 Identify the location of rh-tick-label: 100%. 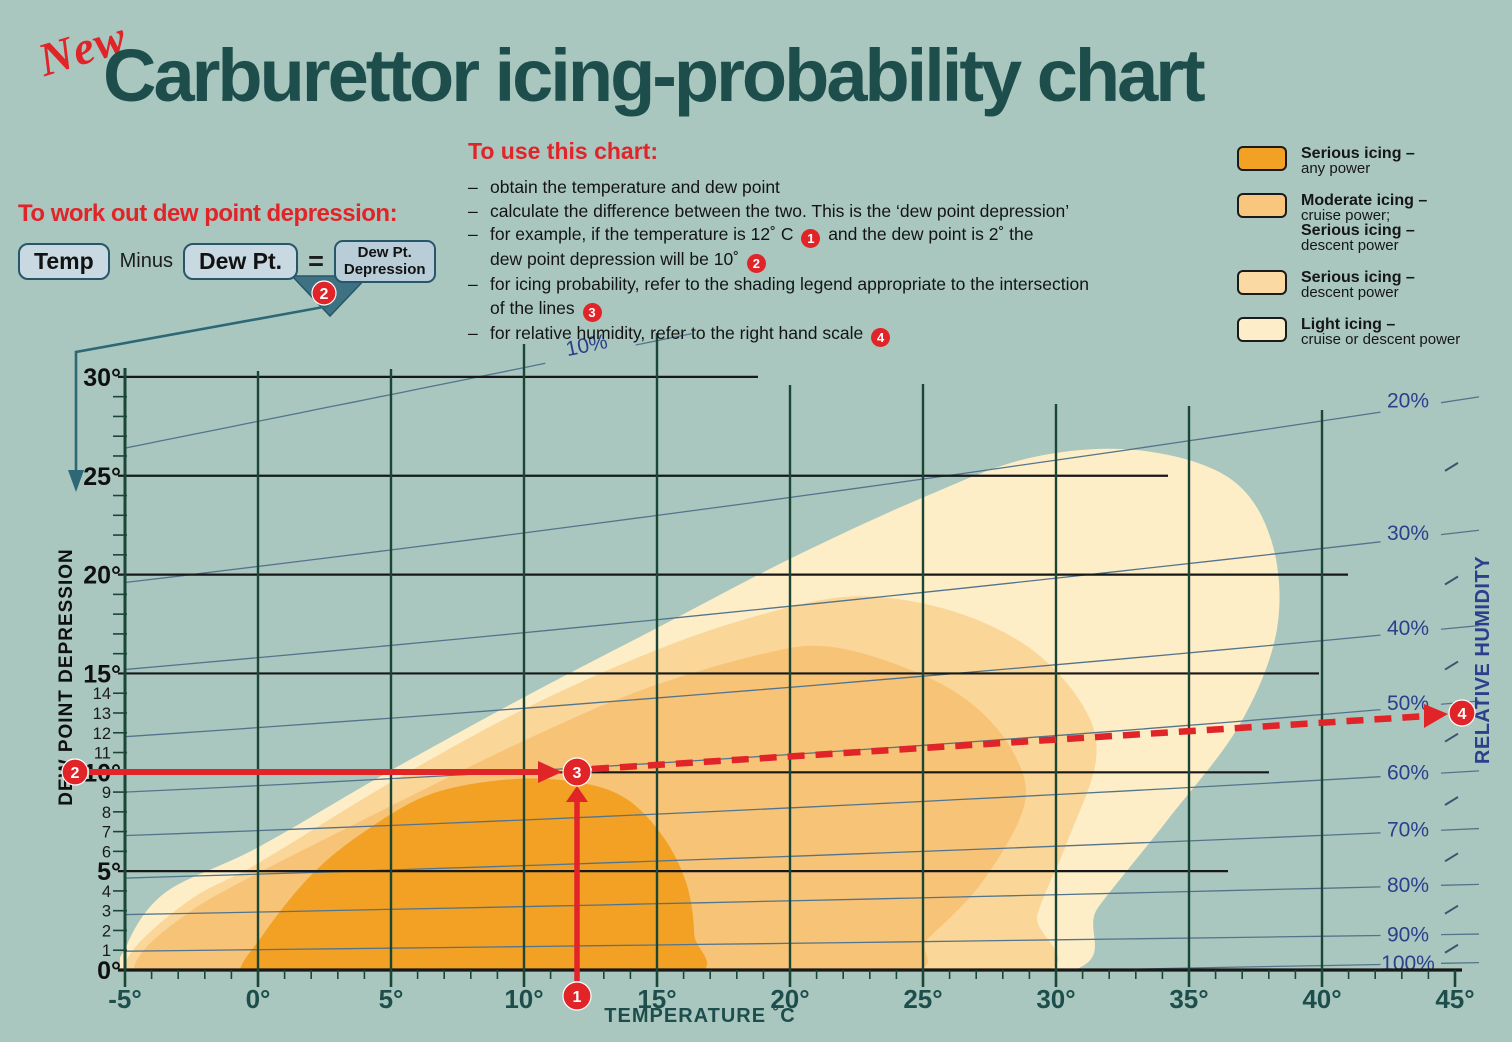
(1408, 963).